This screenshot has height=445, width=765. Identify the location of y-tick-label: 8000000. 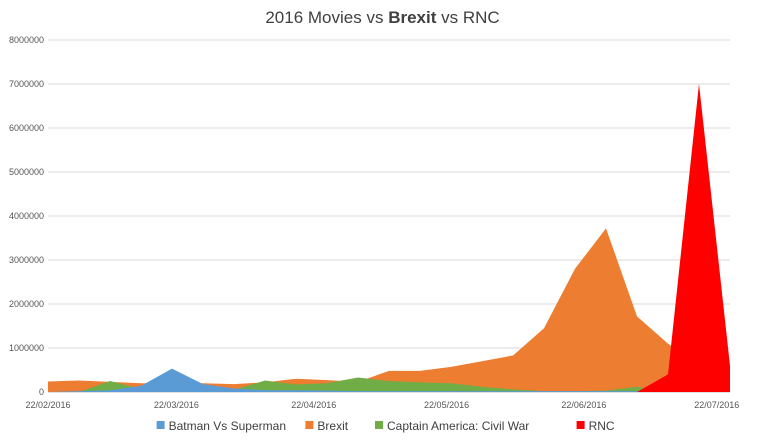
(26, 40).